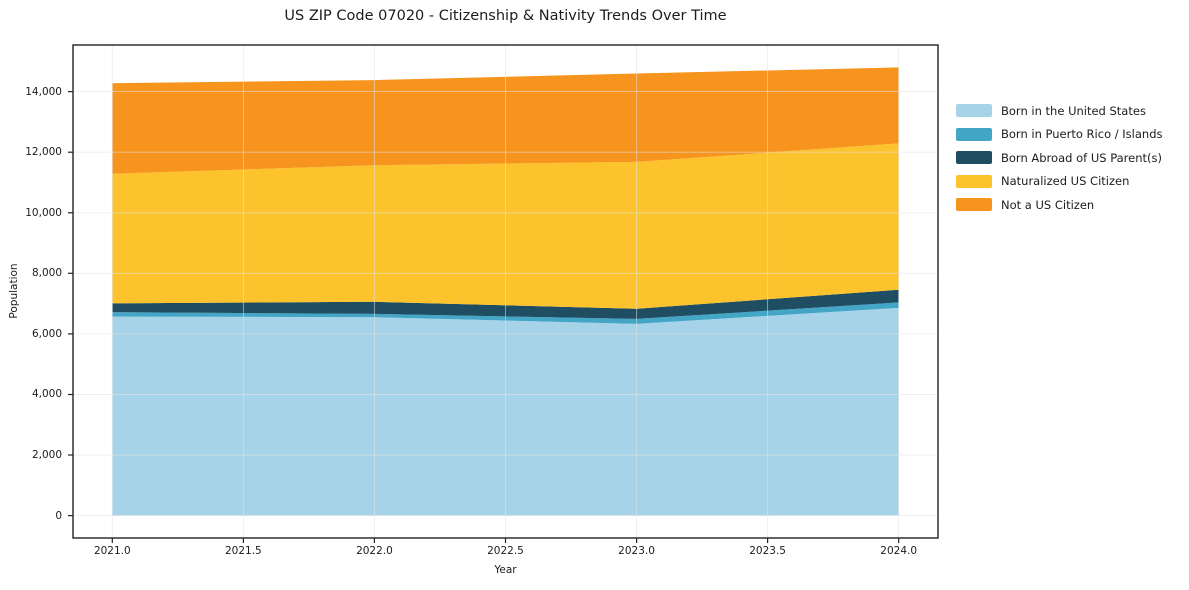 This screenshot has height=590, width=1189. I want to click on legend-label: Born in the United States, so click(1073, 110).